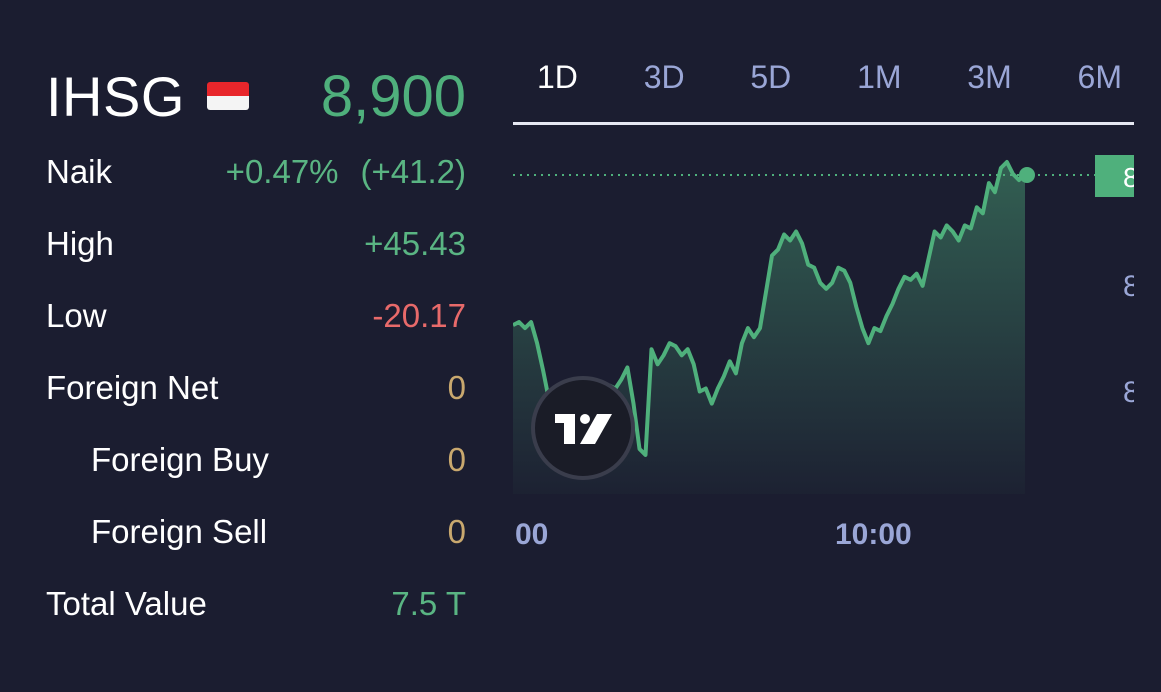 Image resolution: width=1161 pixels, height=692 pixels. I want to click on change-percent: +0.47%, so click(282, 171).